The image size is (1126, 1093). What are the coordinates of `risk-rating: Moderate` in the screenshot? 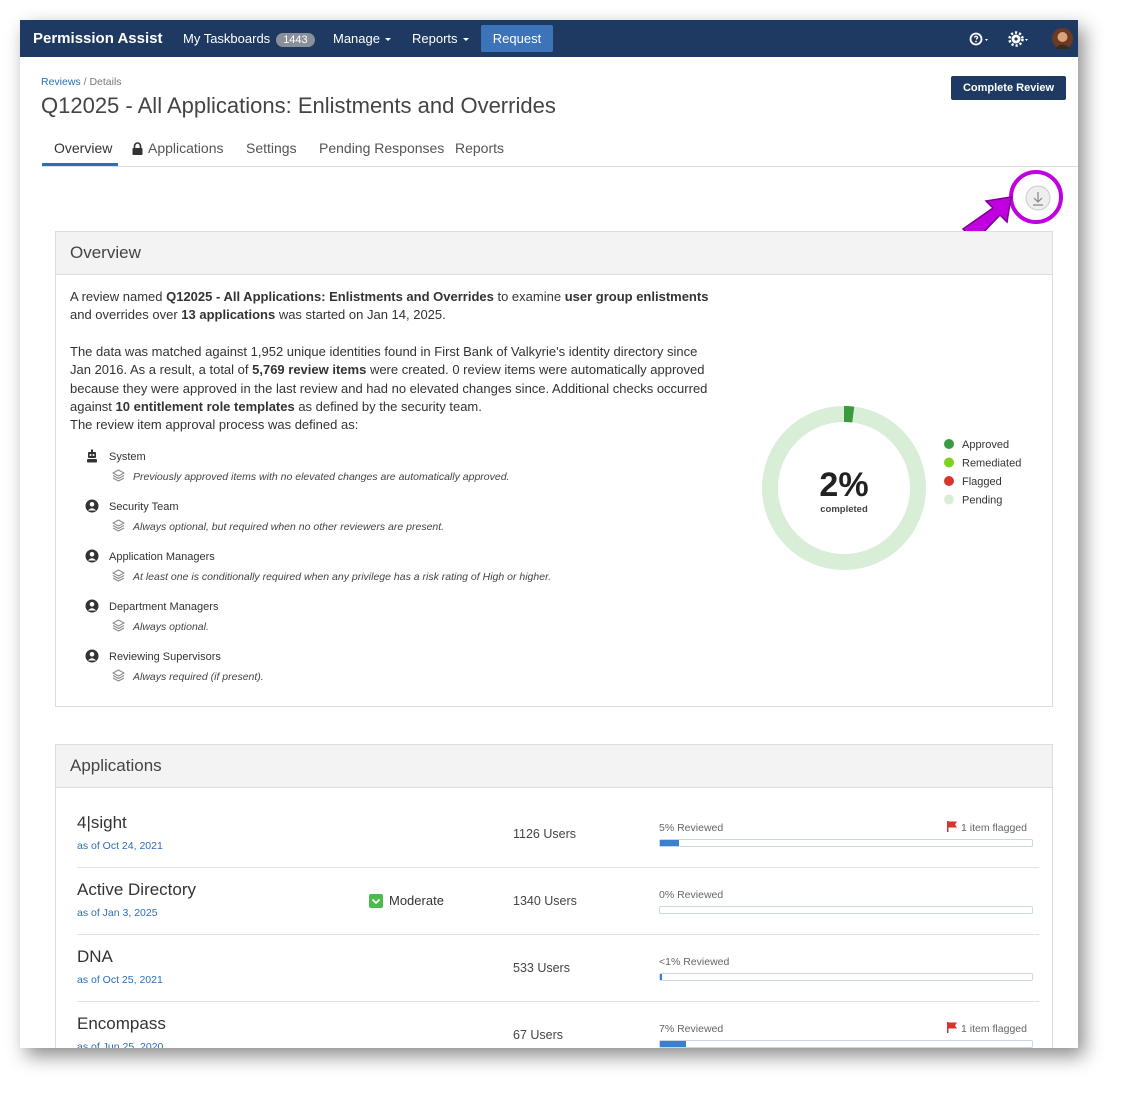 It's located at (416, 900).